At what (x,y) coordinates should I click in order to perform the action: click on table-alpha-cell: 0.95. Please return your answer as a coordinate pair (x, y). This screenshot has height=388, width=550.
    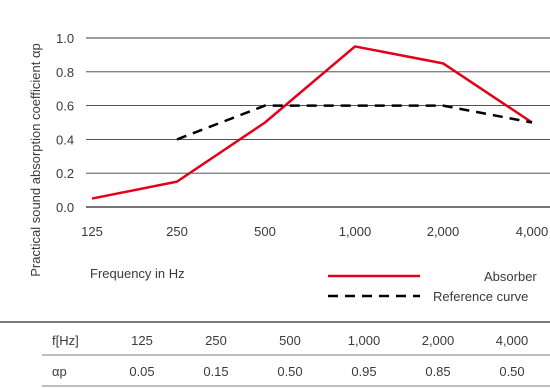
    Looking at the image, I should click on (363, 371).